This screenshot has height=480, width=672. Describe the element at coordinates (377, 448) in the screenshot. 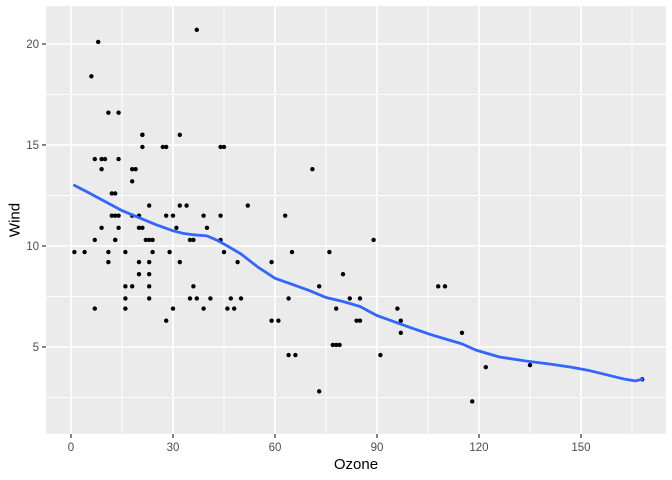

I see `x-tick-label: 90` at that location.